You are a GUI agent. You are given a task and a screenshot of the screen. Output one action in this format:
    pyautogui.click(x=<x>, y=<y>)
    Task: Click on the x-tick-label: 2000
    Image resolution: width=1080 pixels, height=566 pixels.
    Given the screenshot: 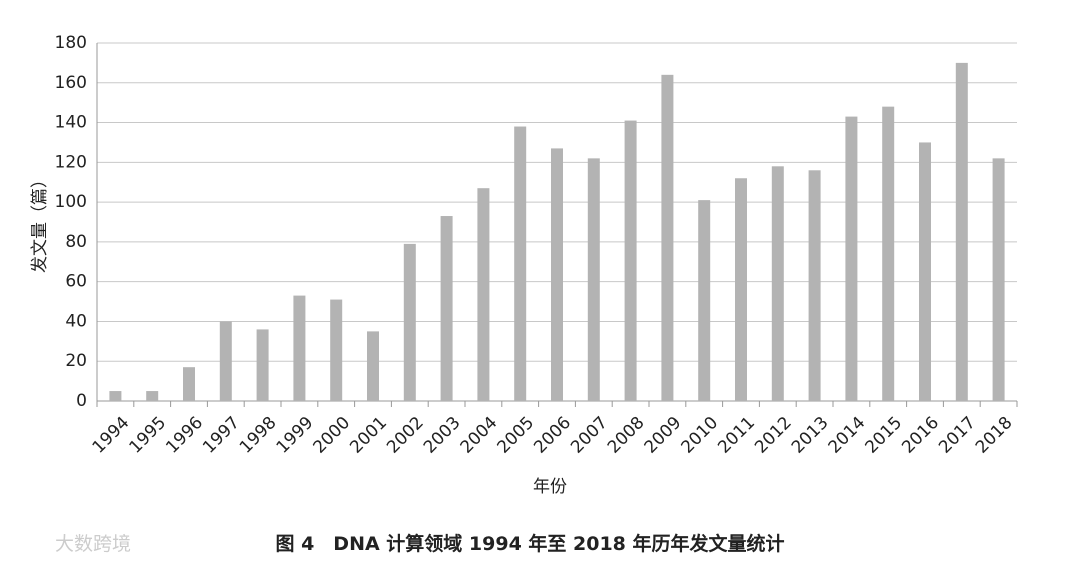 What is the action you would take?
    pyautogui.click(x=331, y=435)
    